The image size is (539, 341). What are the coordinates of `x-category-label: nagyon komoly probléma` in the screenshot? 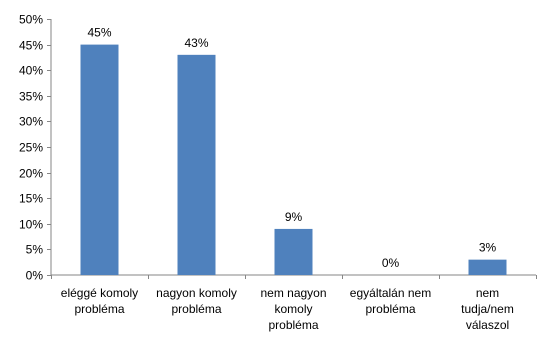 It's located at (196, 301).